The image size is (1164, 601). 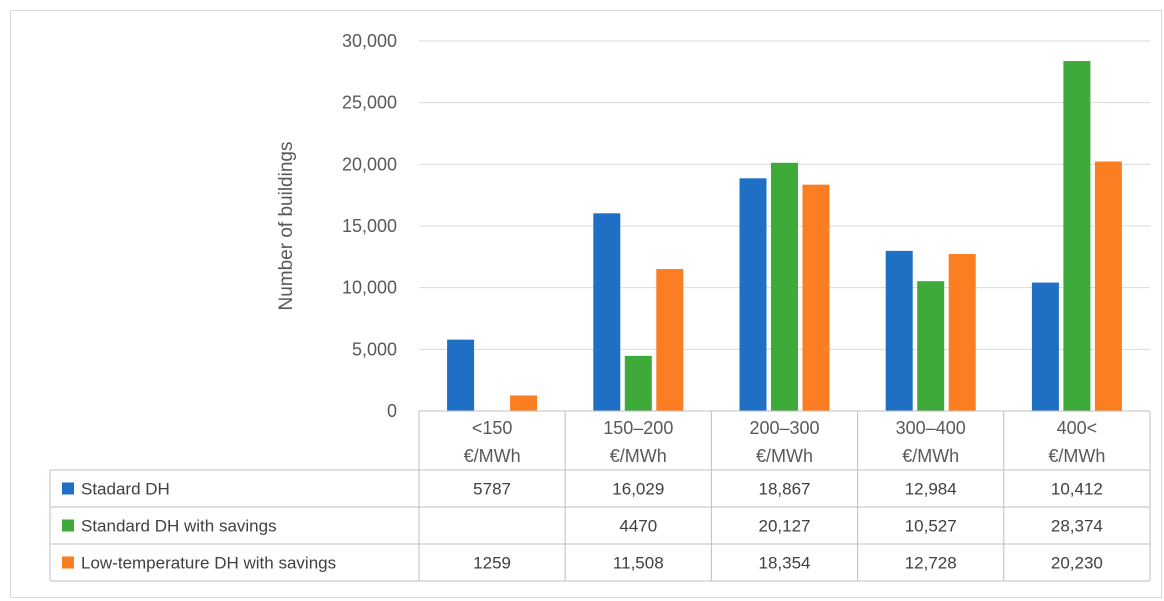 I want to click on x-tick-label: <150, so click(x=492, y=428).